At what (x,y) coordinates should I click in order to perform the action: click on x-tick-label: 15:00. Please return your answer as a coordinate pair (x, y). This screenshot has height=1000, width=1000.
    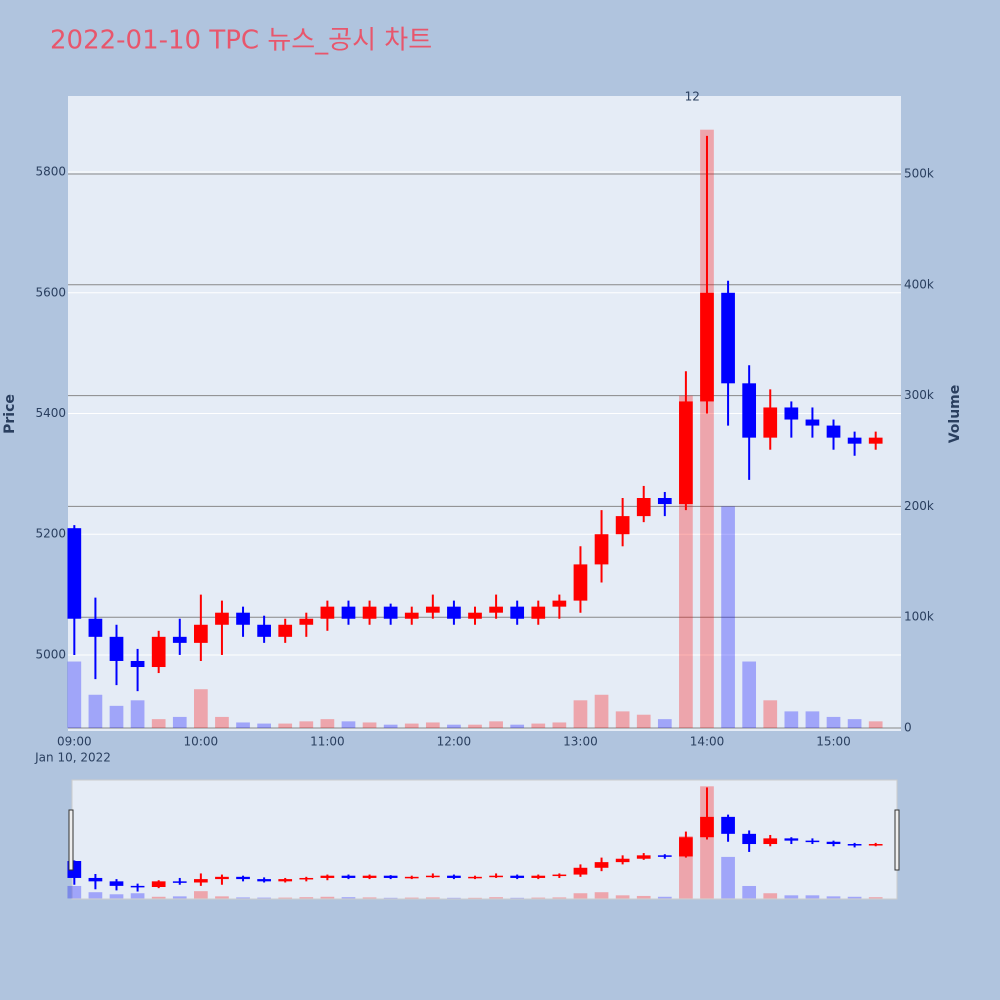
    Looking at the image, I should click on (833, 742).